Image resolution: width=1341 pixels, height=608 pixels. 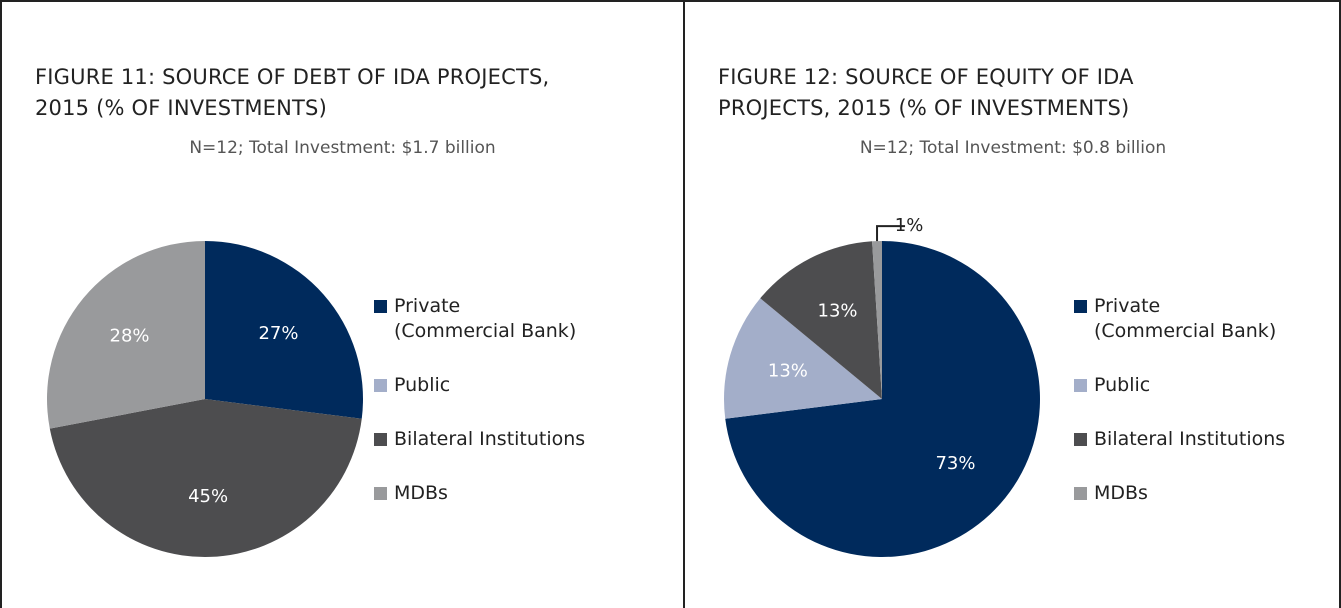 I want to click on leader-line, so click(x=891, y=233).